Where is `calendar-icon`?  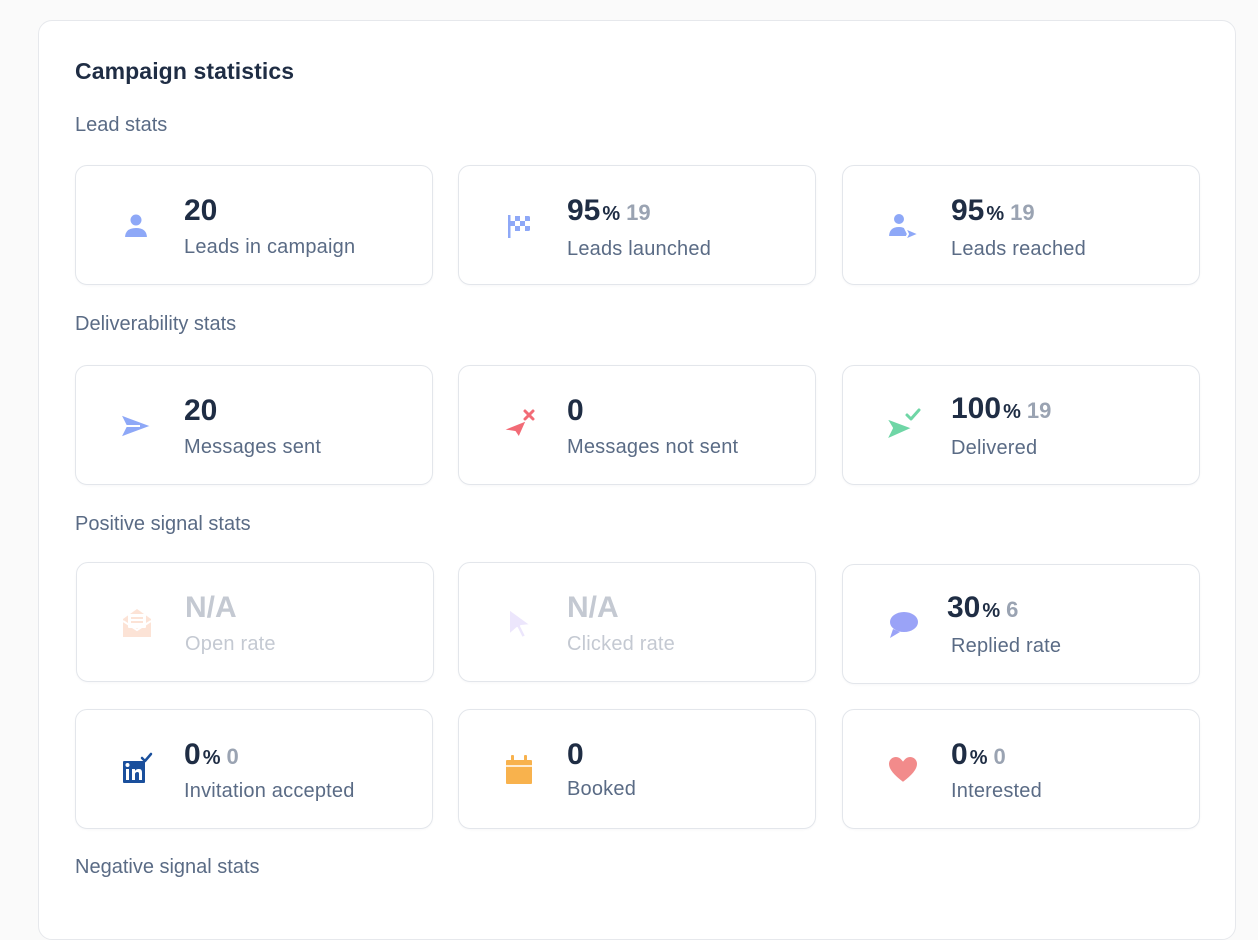
calendar-icon is located at coordinates (519, 770).